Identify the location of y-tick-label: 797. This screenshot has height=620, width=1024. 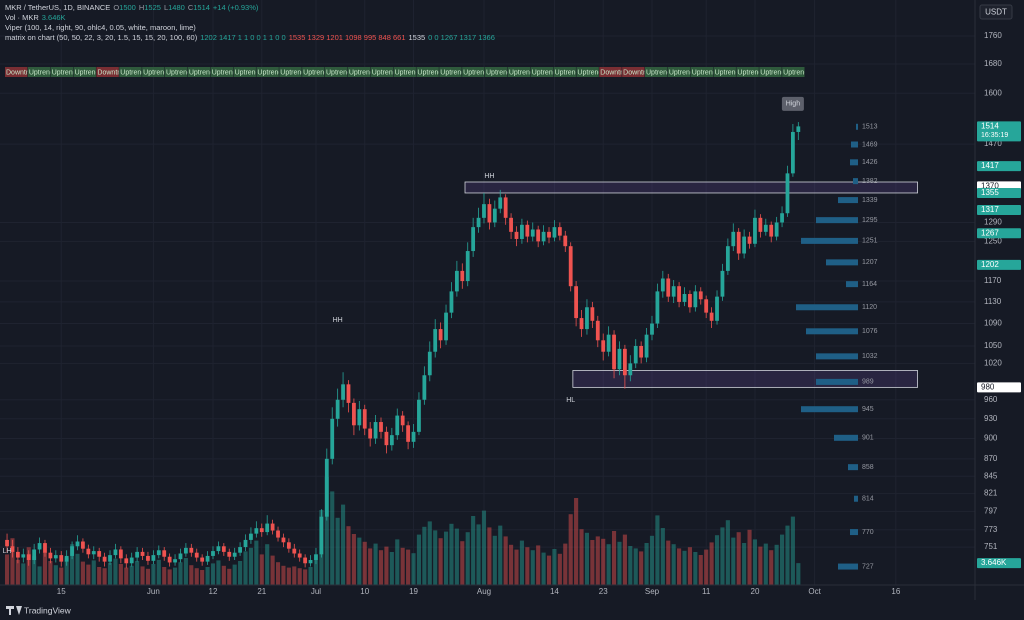
(991, 511).